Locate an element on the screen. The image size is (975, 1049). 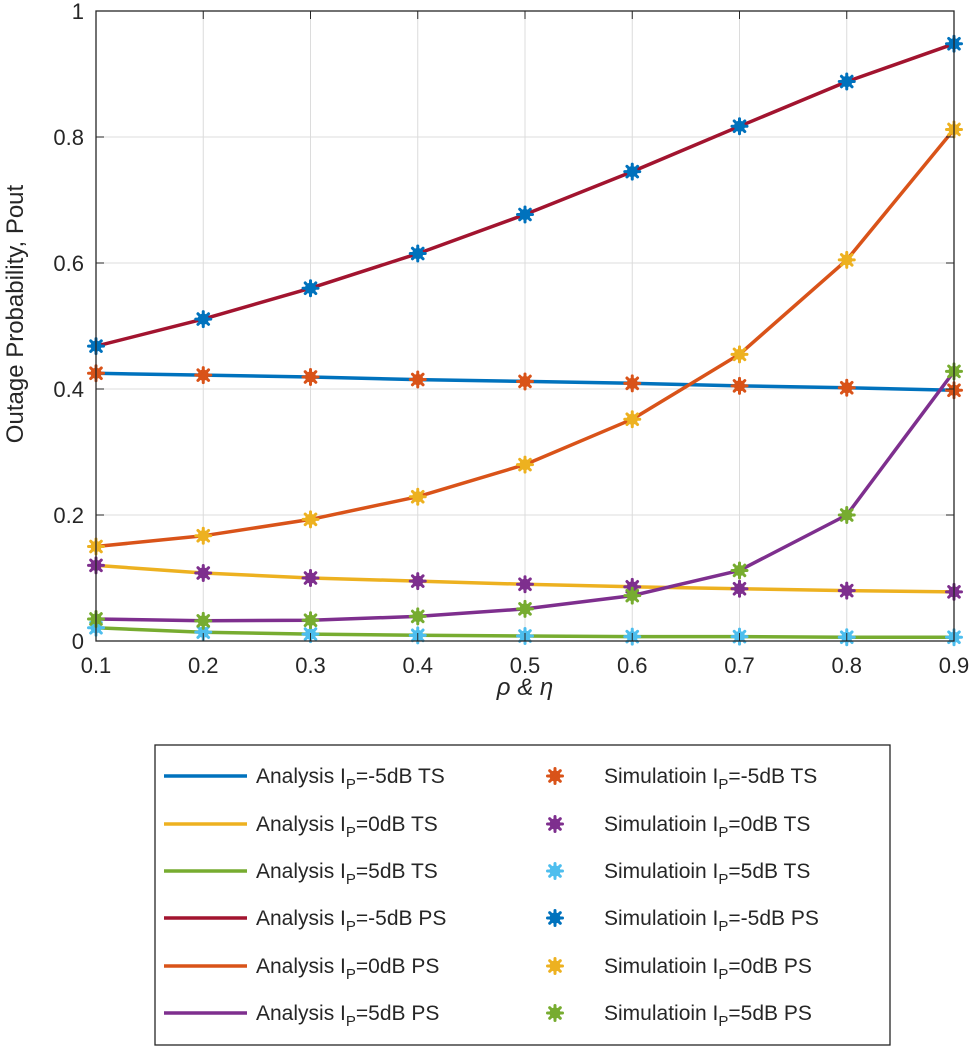
legend-entry-simulation-5: Simulatioin IP=0dB PS is located at coordinates (708, 969).